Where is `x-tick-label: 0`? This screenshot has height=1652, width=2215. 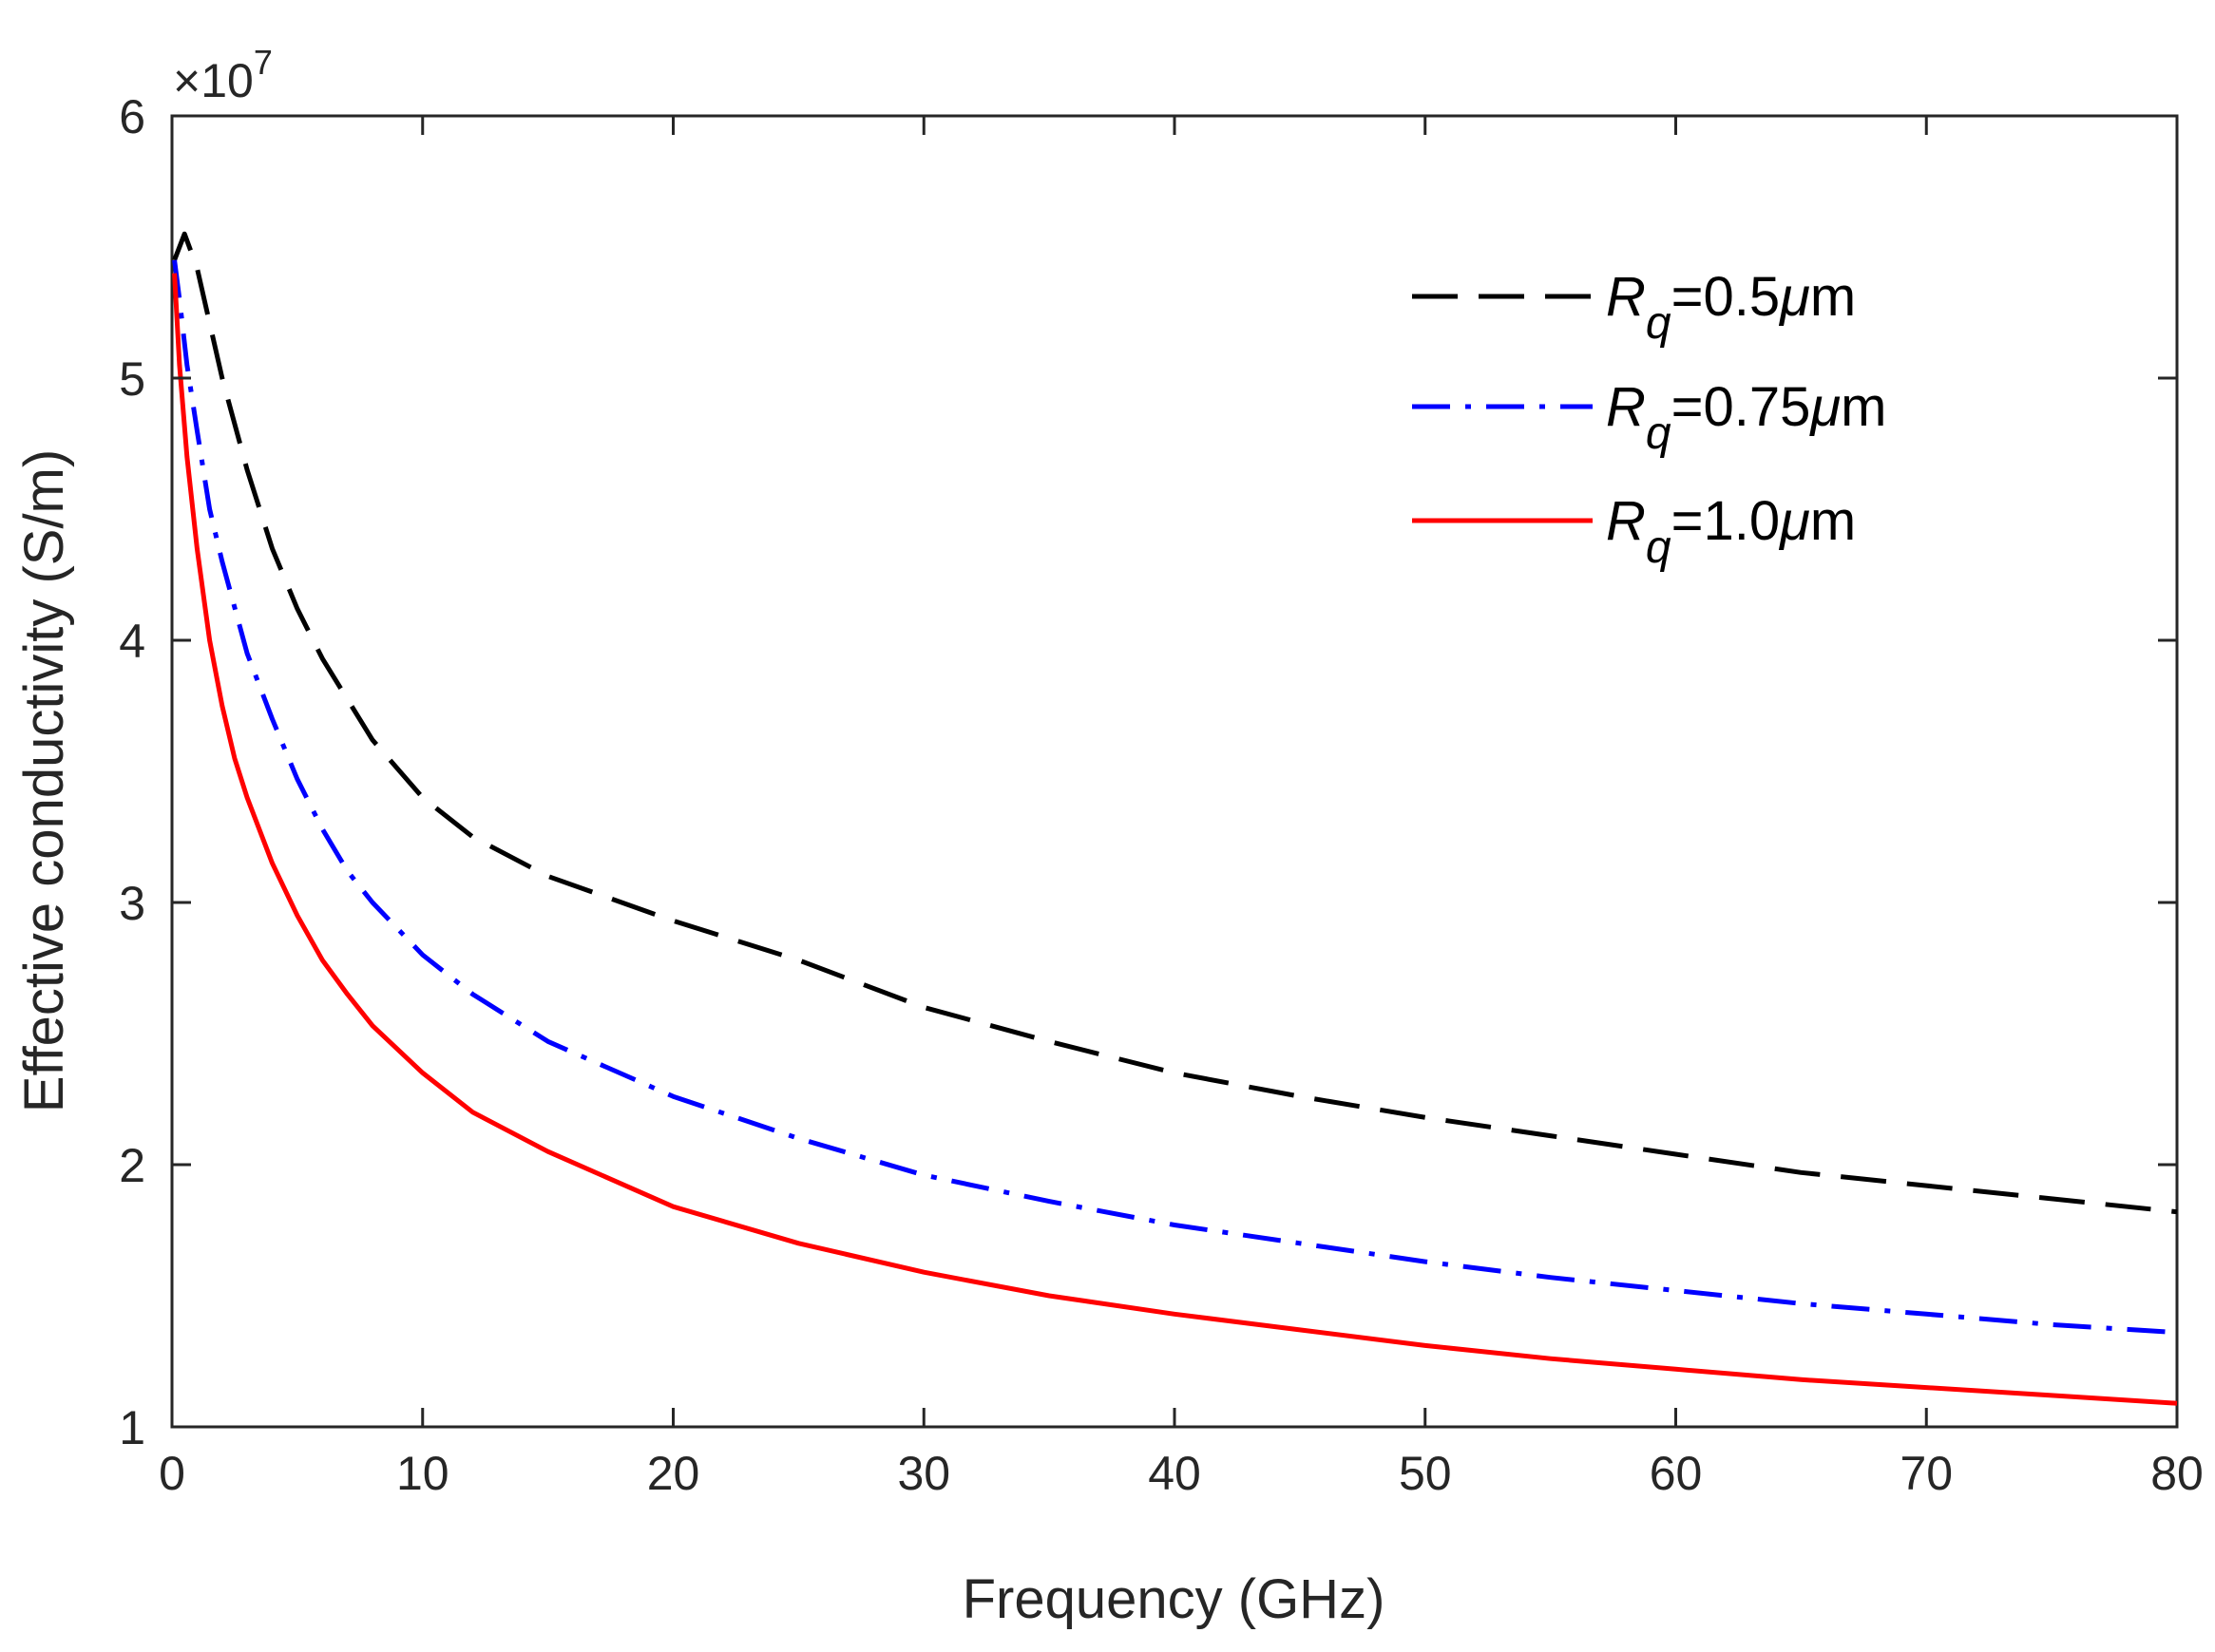
x-tick-label: 0 is located at coordinates (172, 1473).